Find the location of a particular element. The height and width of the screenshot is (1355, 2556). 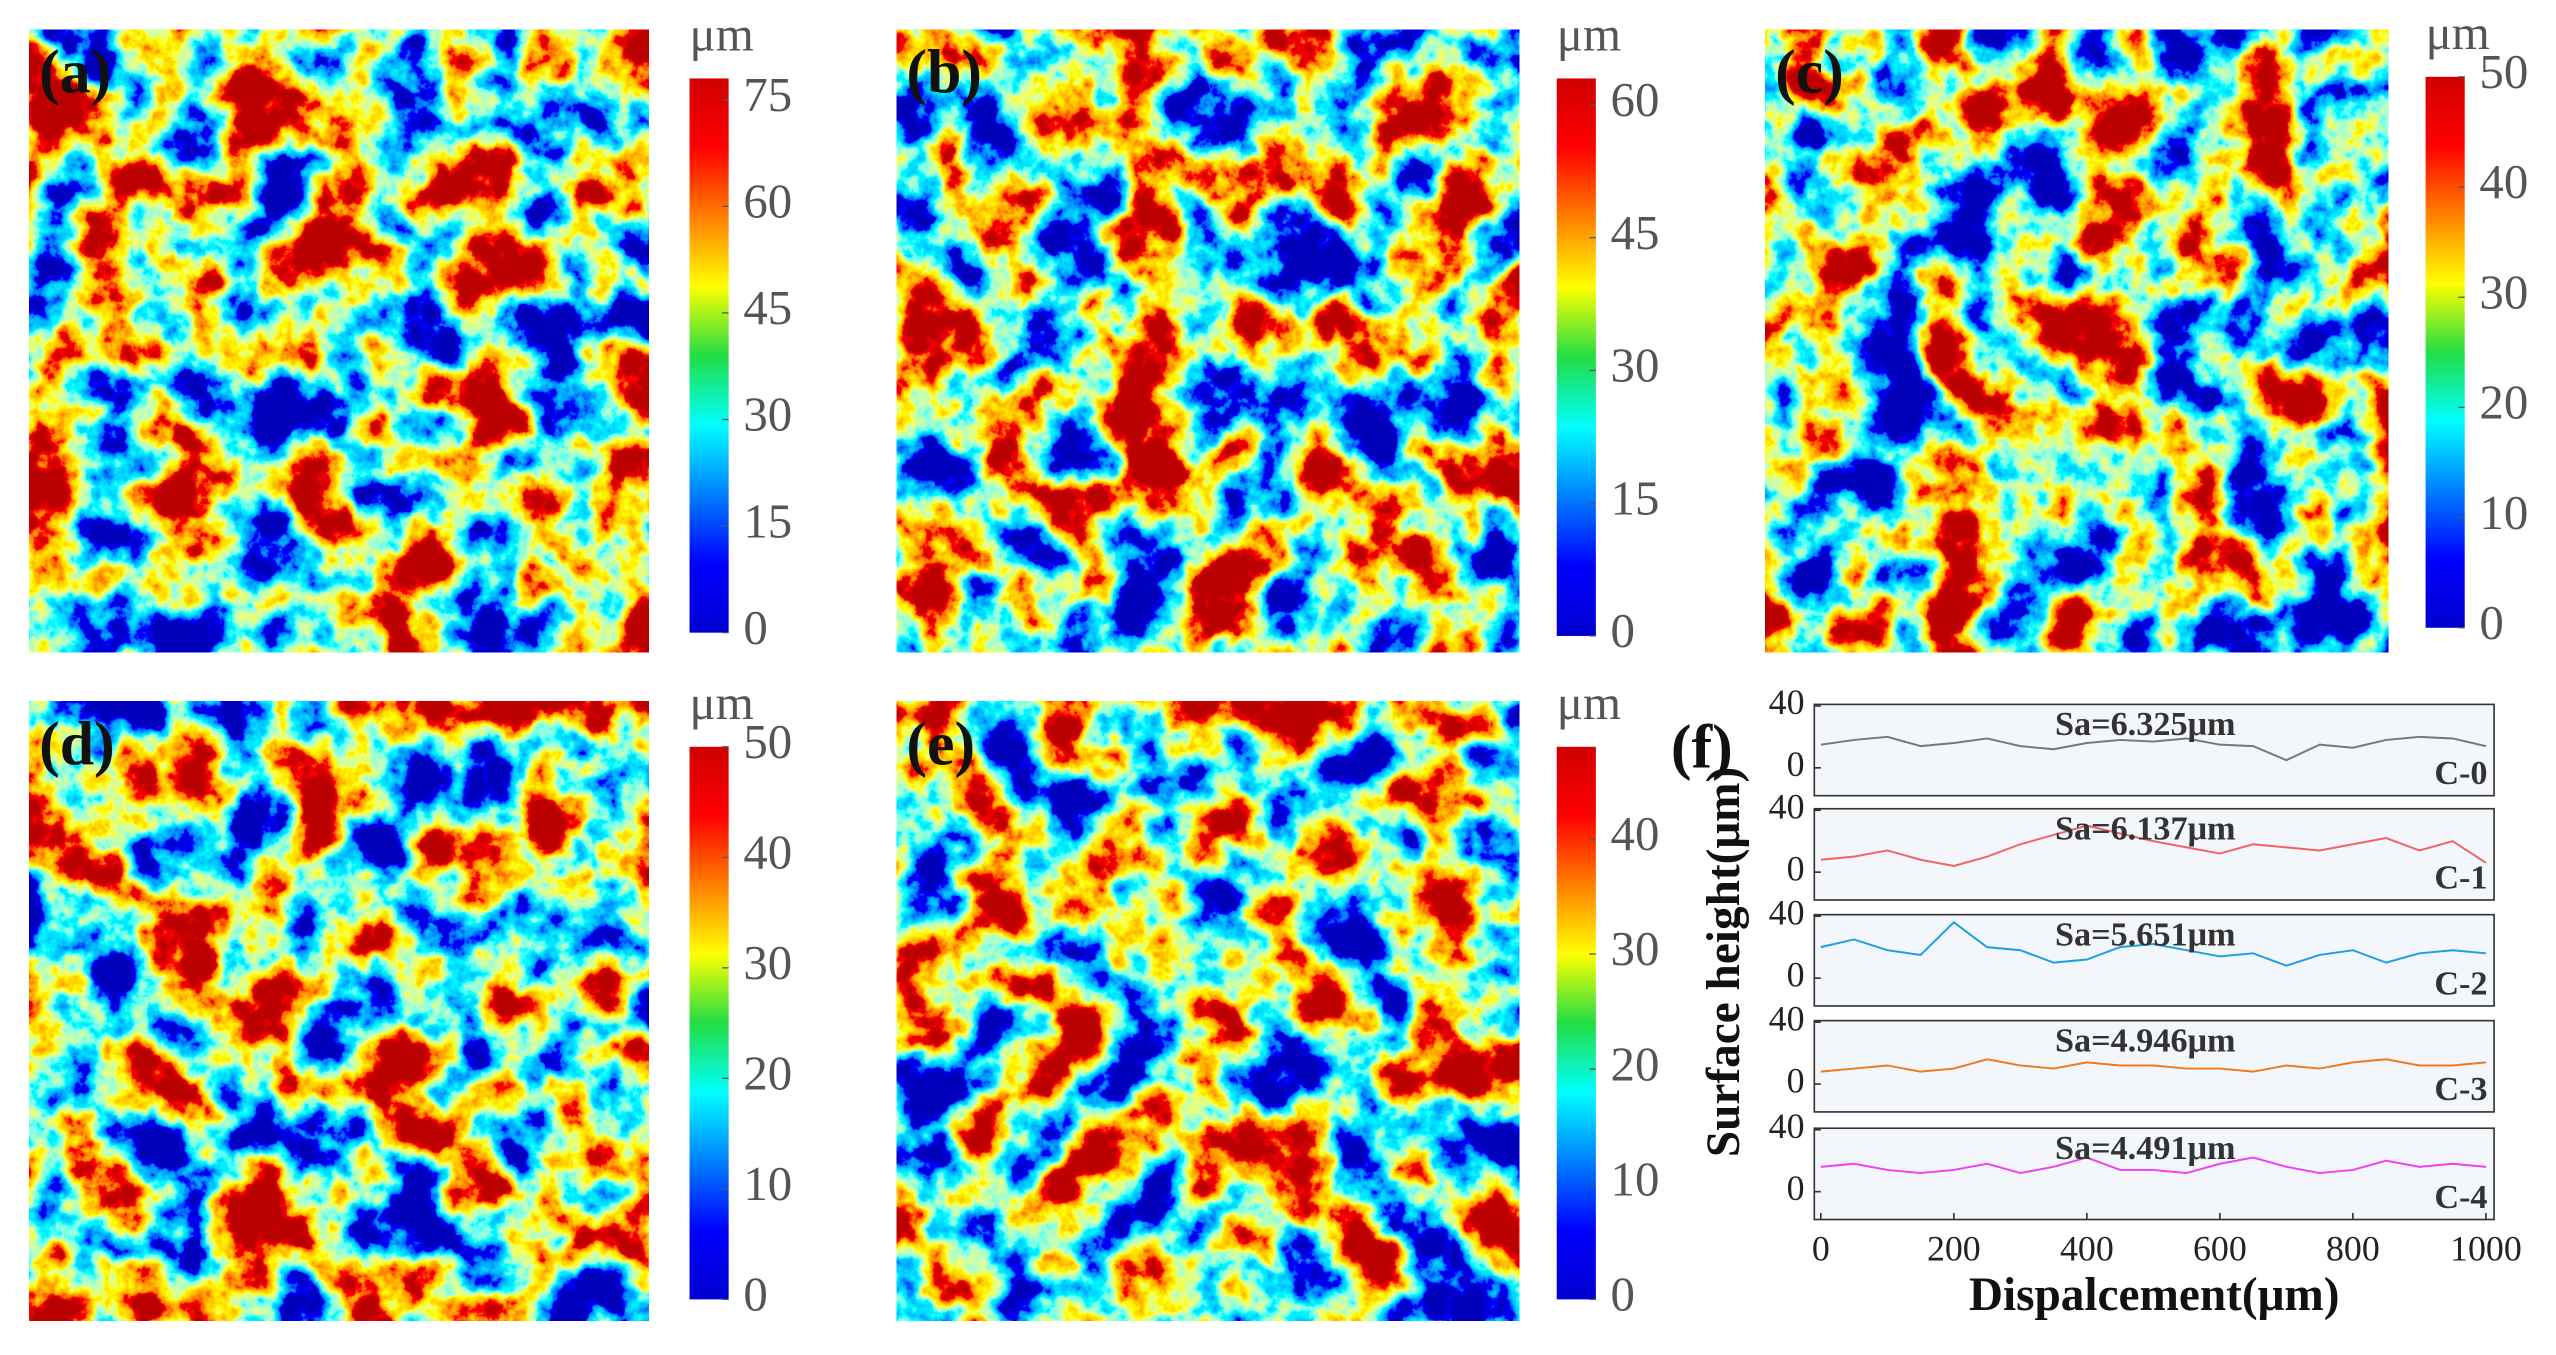

panel-label: (c) is located at coordinates (1809, 73).